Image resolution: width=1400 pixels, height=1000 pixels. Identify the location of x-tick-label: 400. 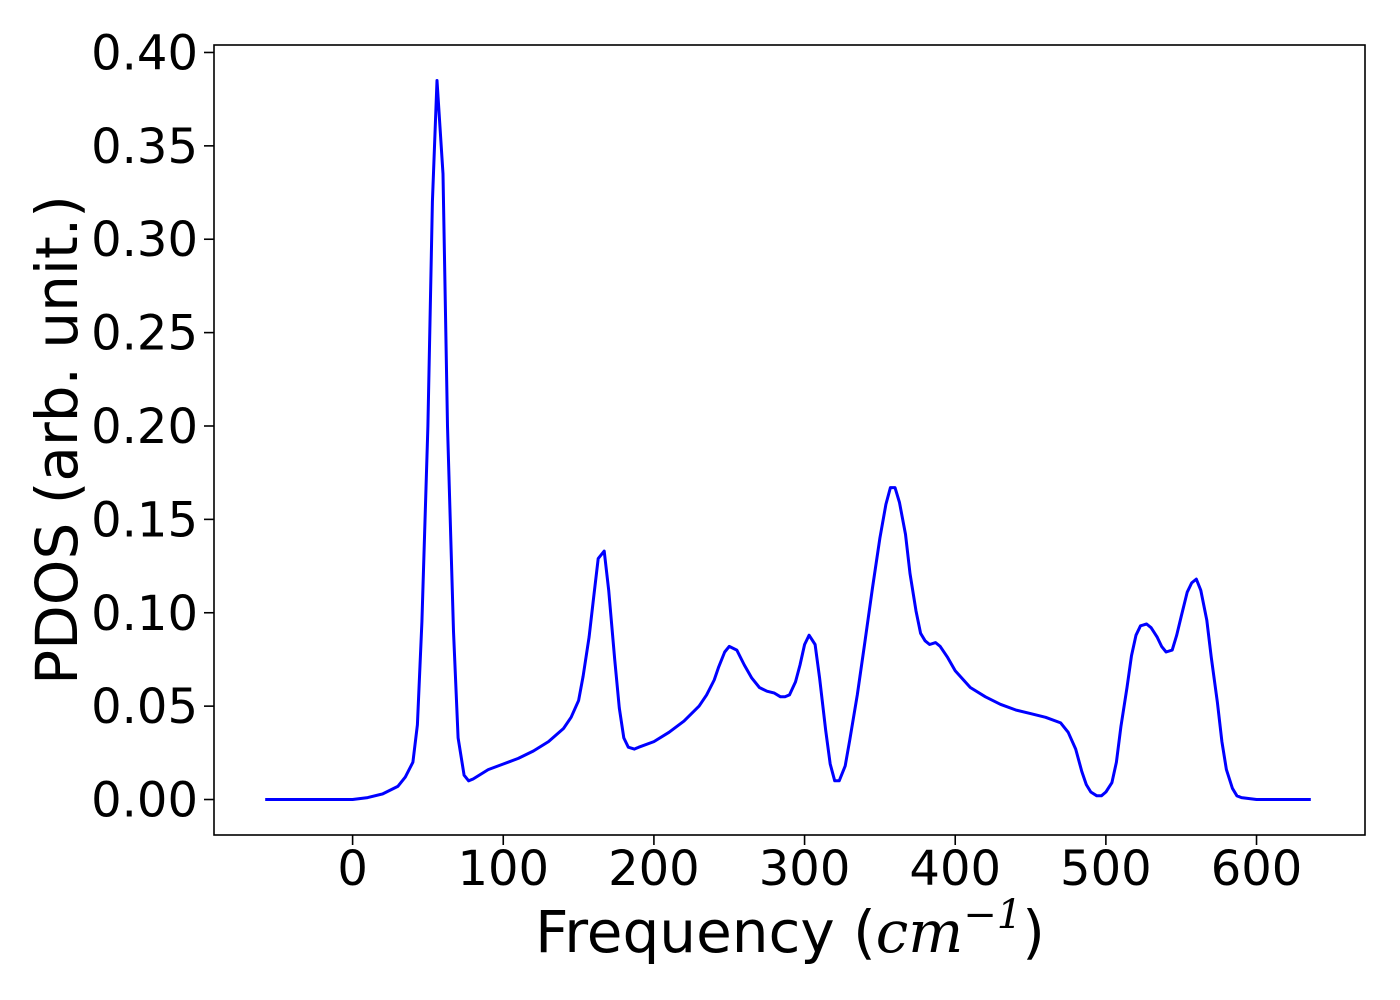
(955, 869).